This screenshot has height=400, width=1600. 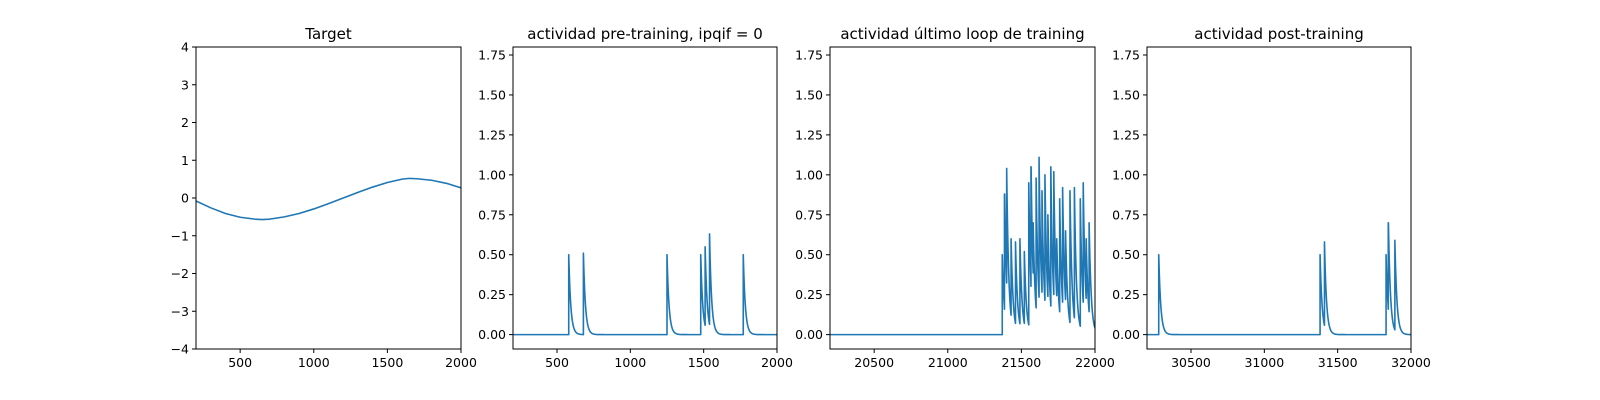 What do you see at coordinates (874, 362) in the screenshot?
I see `x-tick-label: 20500` at bounding box center [874, 362].